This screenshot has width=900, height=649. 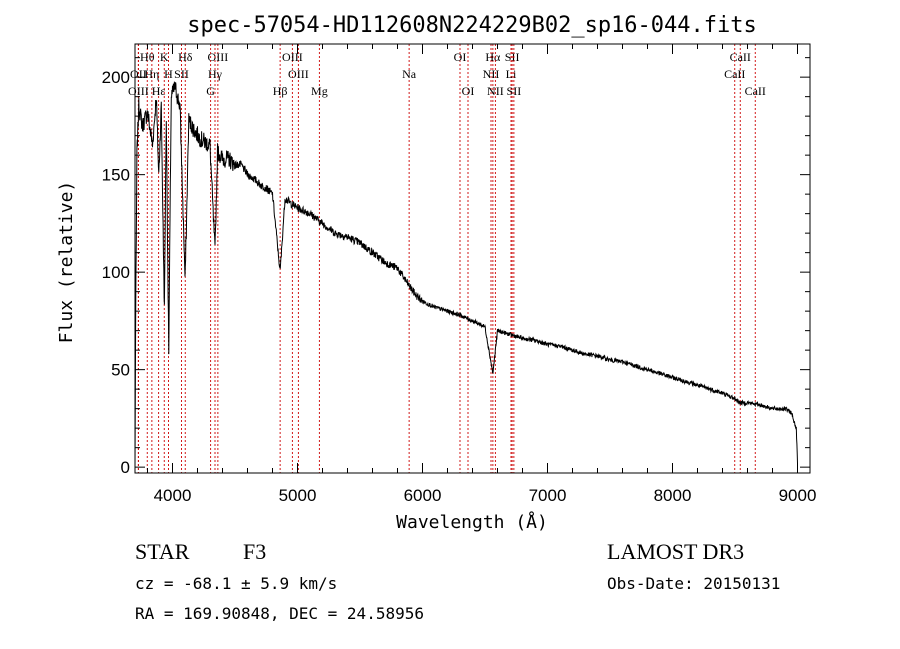 I want to click on object-class: STAR, so click(x=162, y=551).